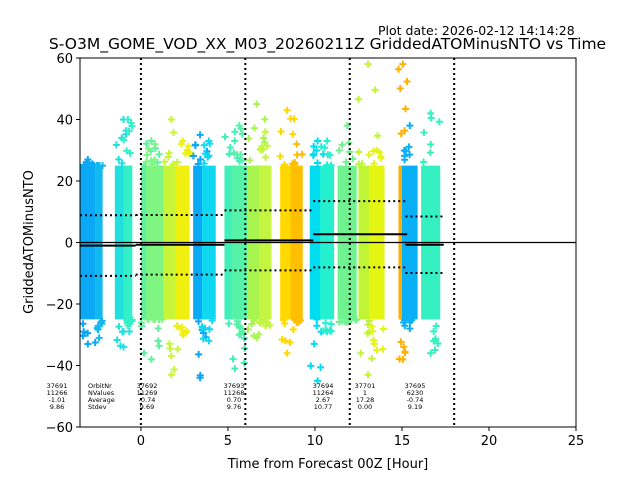 The image size is (640, 480). What do you see at coordinates (415, 407) in the screenshot?
I see `orbit-stat-stdev: 9.19` at bounding box center [415, 407].